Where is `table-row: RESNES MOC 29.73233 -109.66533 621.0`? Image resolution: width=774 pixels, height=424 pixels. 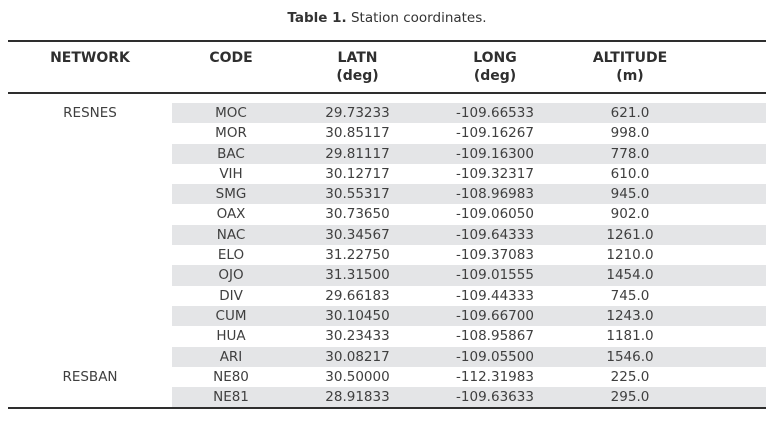
table-row: RESNES MOC 29.73233 -109.66533 621.0 is located at coordinates (387, 113).